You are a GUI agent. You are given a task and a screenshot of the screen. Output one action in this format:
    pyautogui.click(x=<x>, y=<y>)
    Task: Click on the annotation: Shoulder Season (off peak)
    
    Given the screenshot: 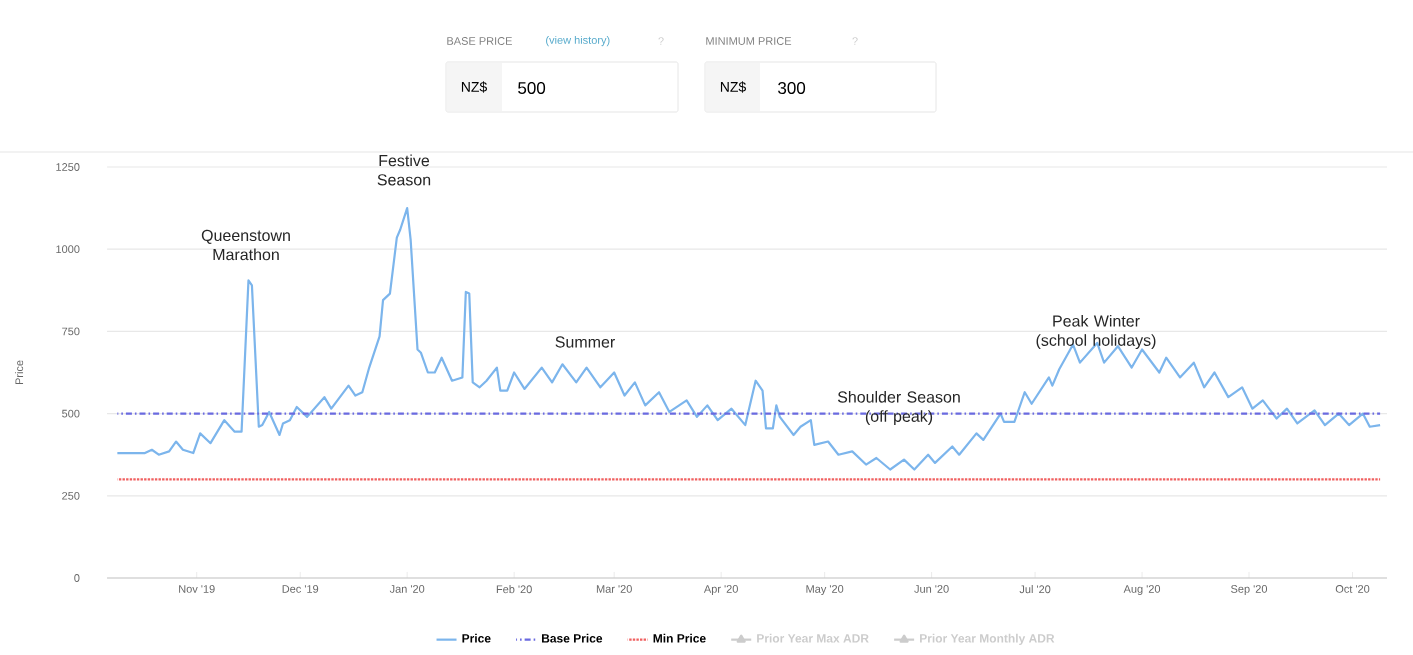 What is the action you would take?
    pyautogui.click(x=898, y=408)
    